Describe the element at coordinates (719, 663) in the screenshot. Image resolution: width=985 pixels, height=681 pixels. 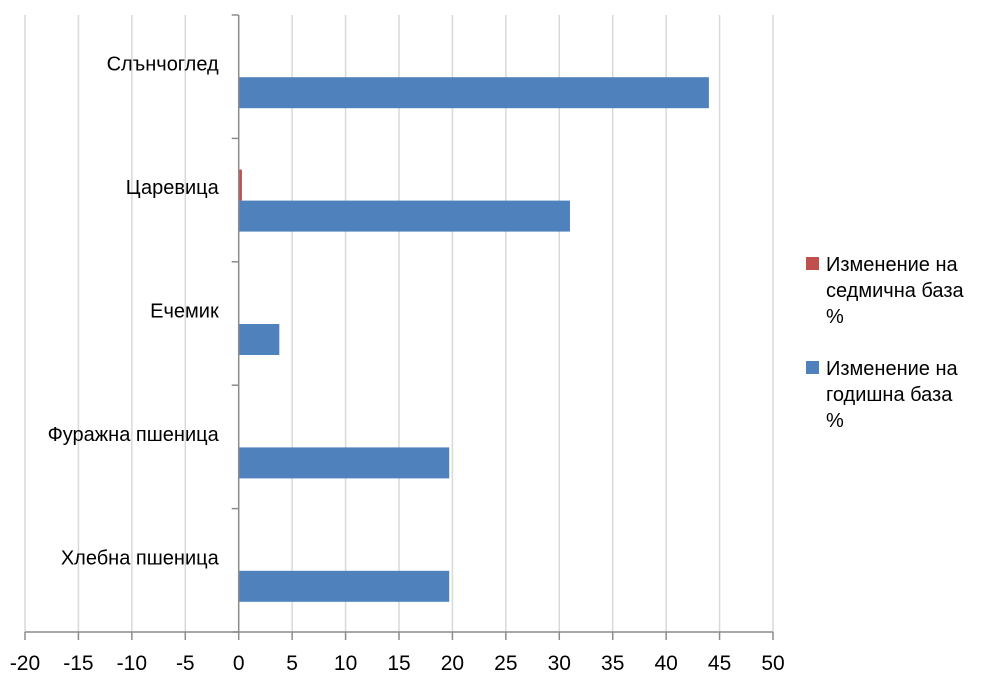
I see `x-tick-label: 45` at that location.